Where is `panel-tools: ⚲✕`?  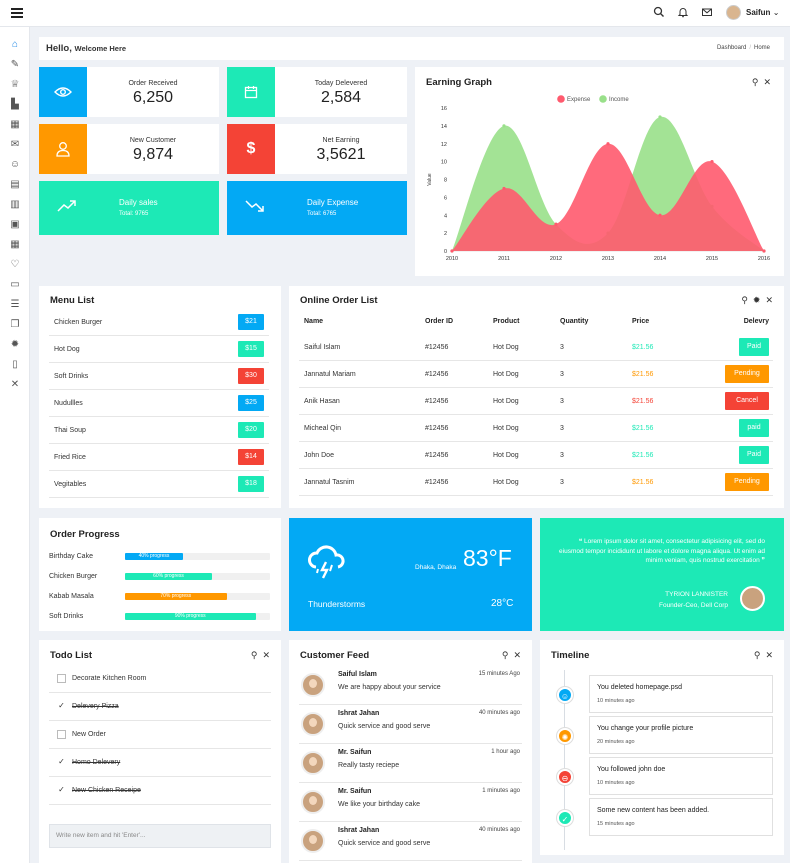
panel-tools: ⚲✕ is located at coordinates (766, 655).